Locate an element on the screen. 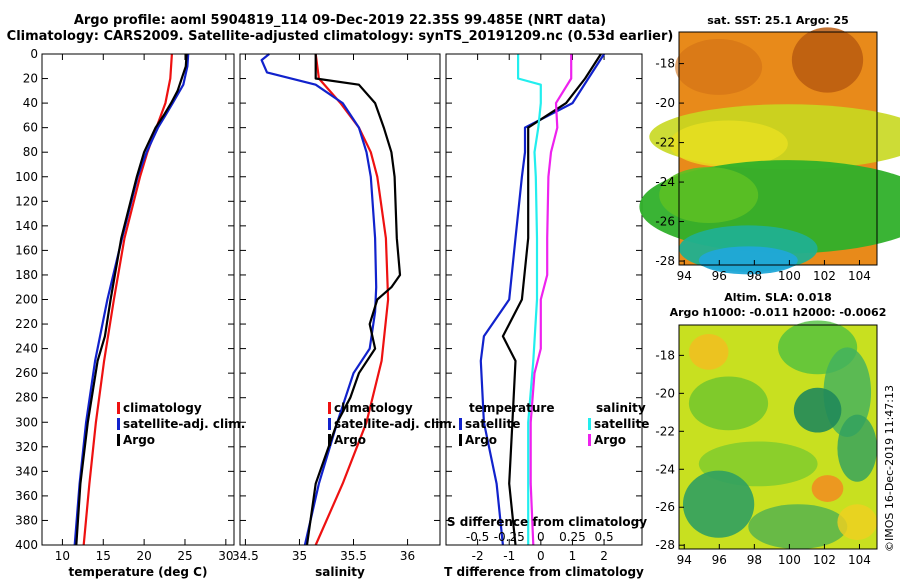  x-tick-label: 35.5 is located at coordinates (353, 556).